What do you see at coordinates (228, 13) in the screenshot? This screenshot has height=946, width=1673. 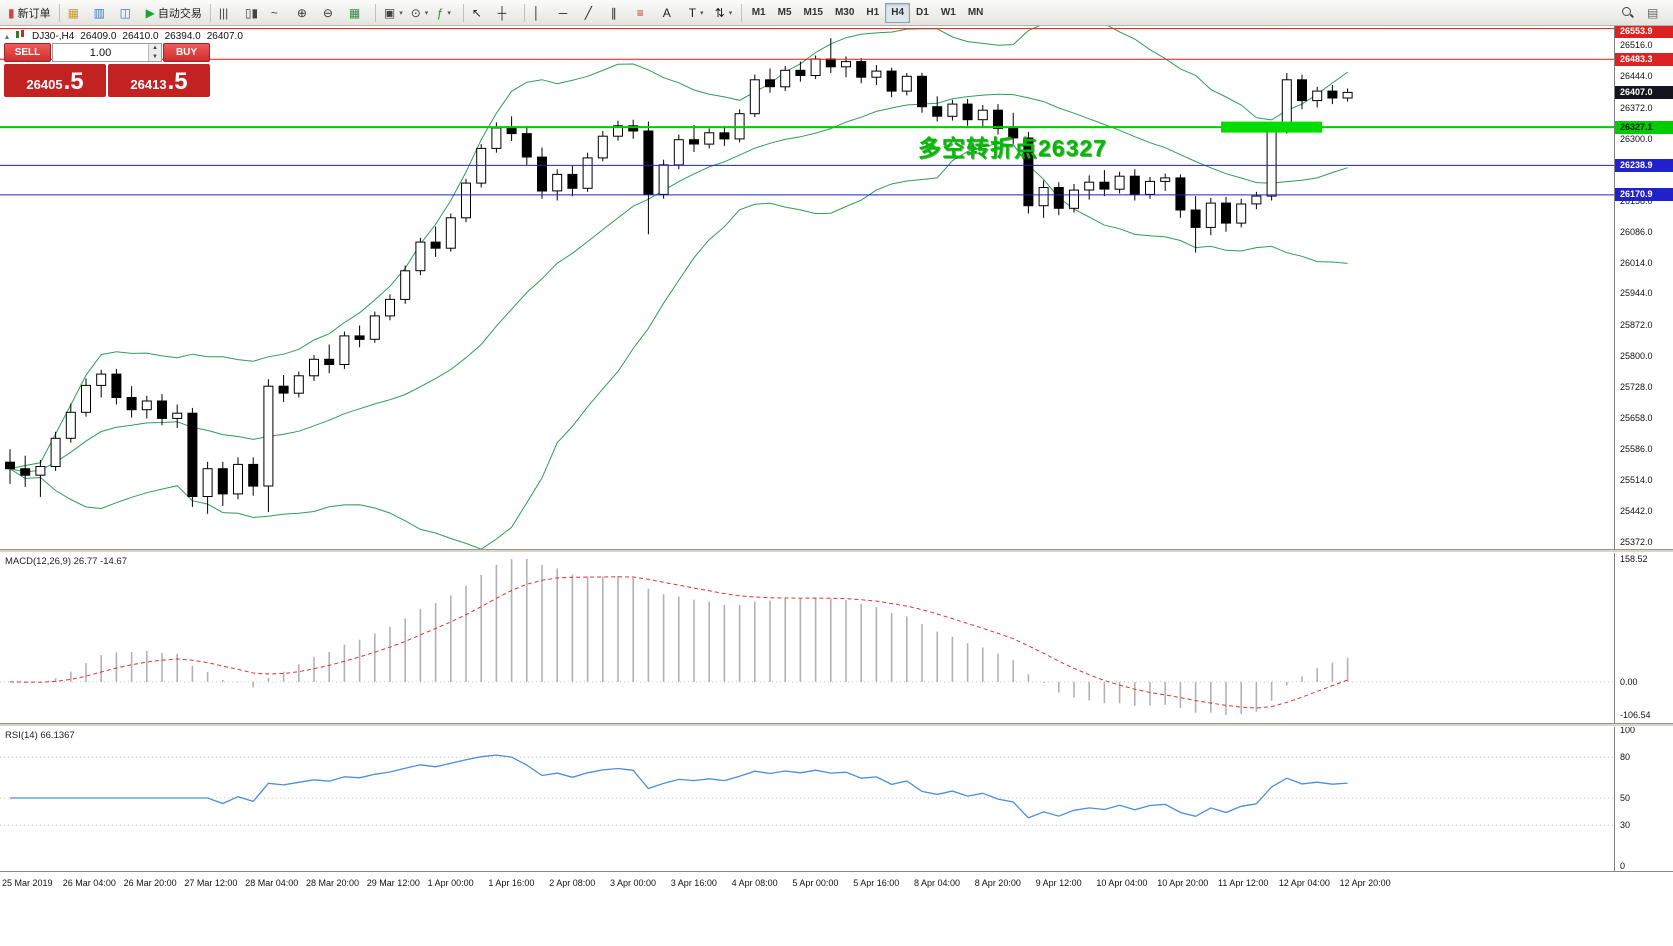 I see `bar-chart-icon: |||` at bounding box center [228, 13].